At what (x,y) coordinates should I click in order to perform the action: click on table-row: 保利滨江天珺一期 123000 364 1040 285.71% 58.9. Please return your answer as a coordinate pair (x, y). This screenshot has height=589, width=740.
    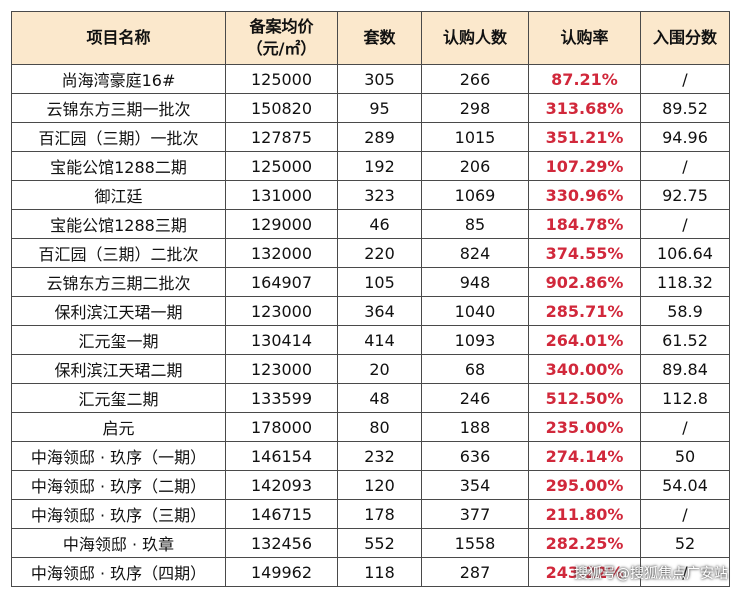
    Looking at the image, I should click on (370, 311).